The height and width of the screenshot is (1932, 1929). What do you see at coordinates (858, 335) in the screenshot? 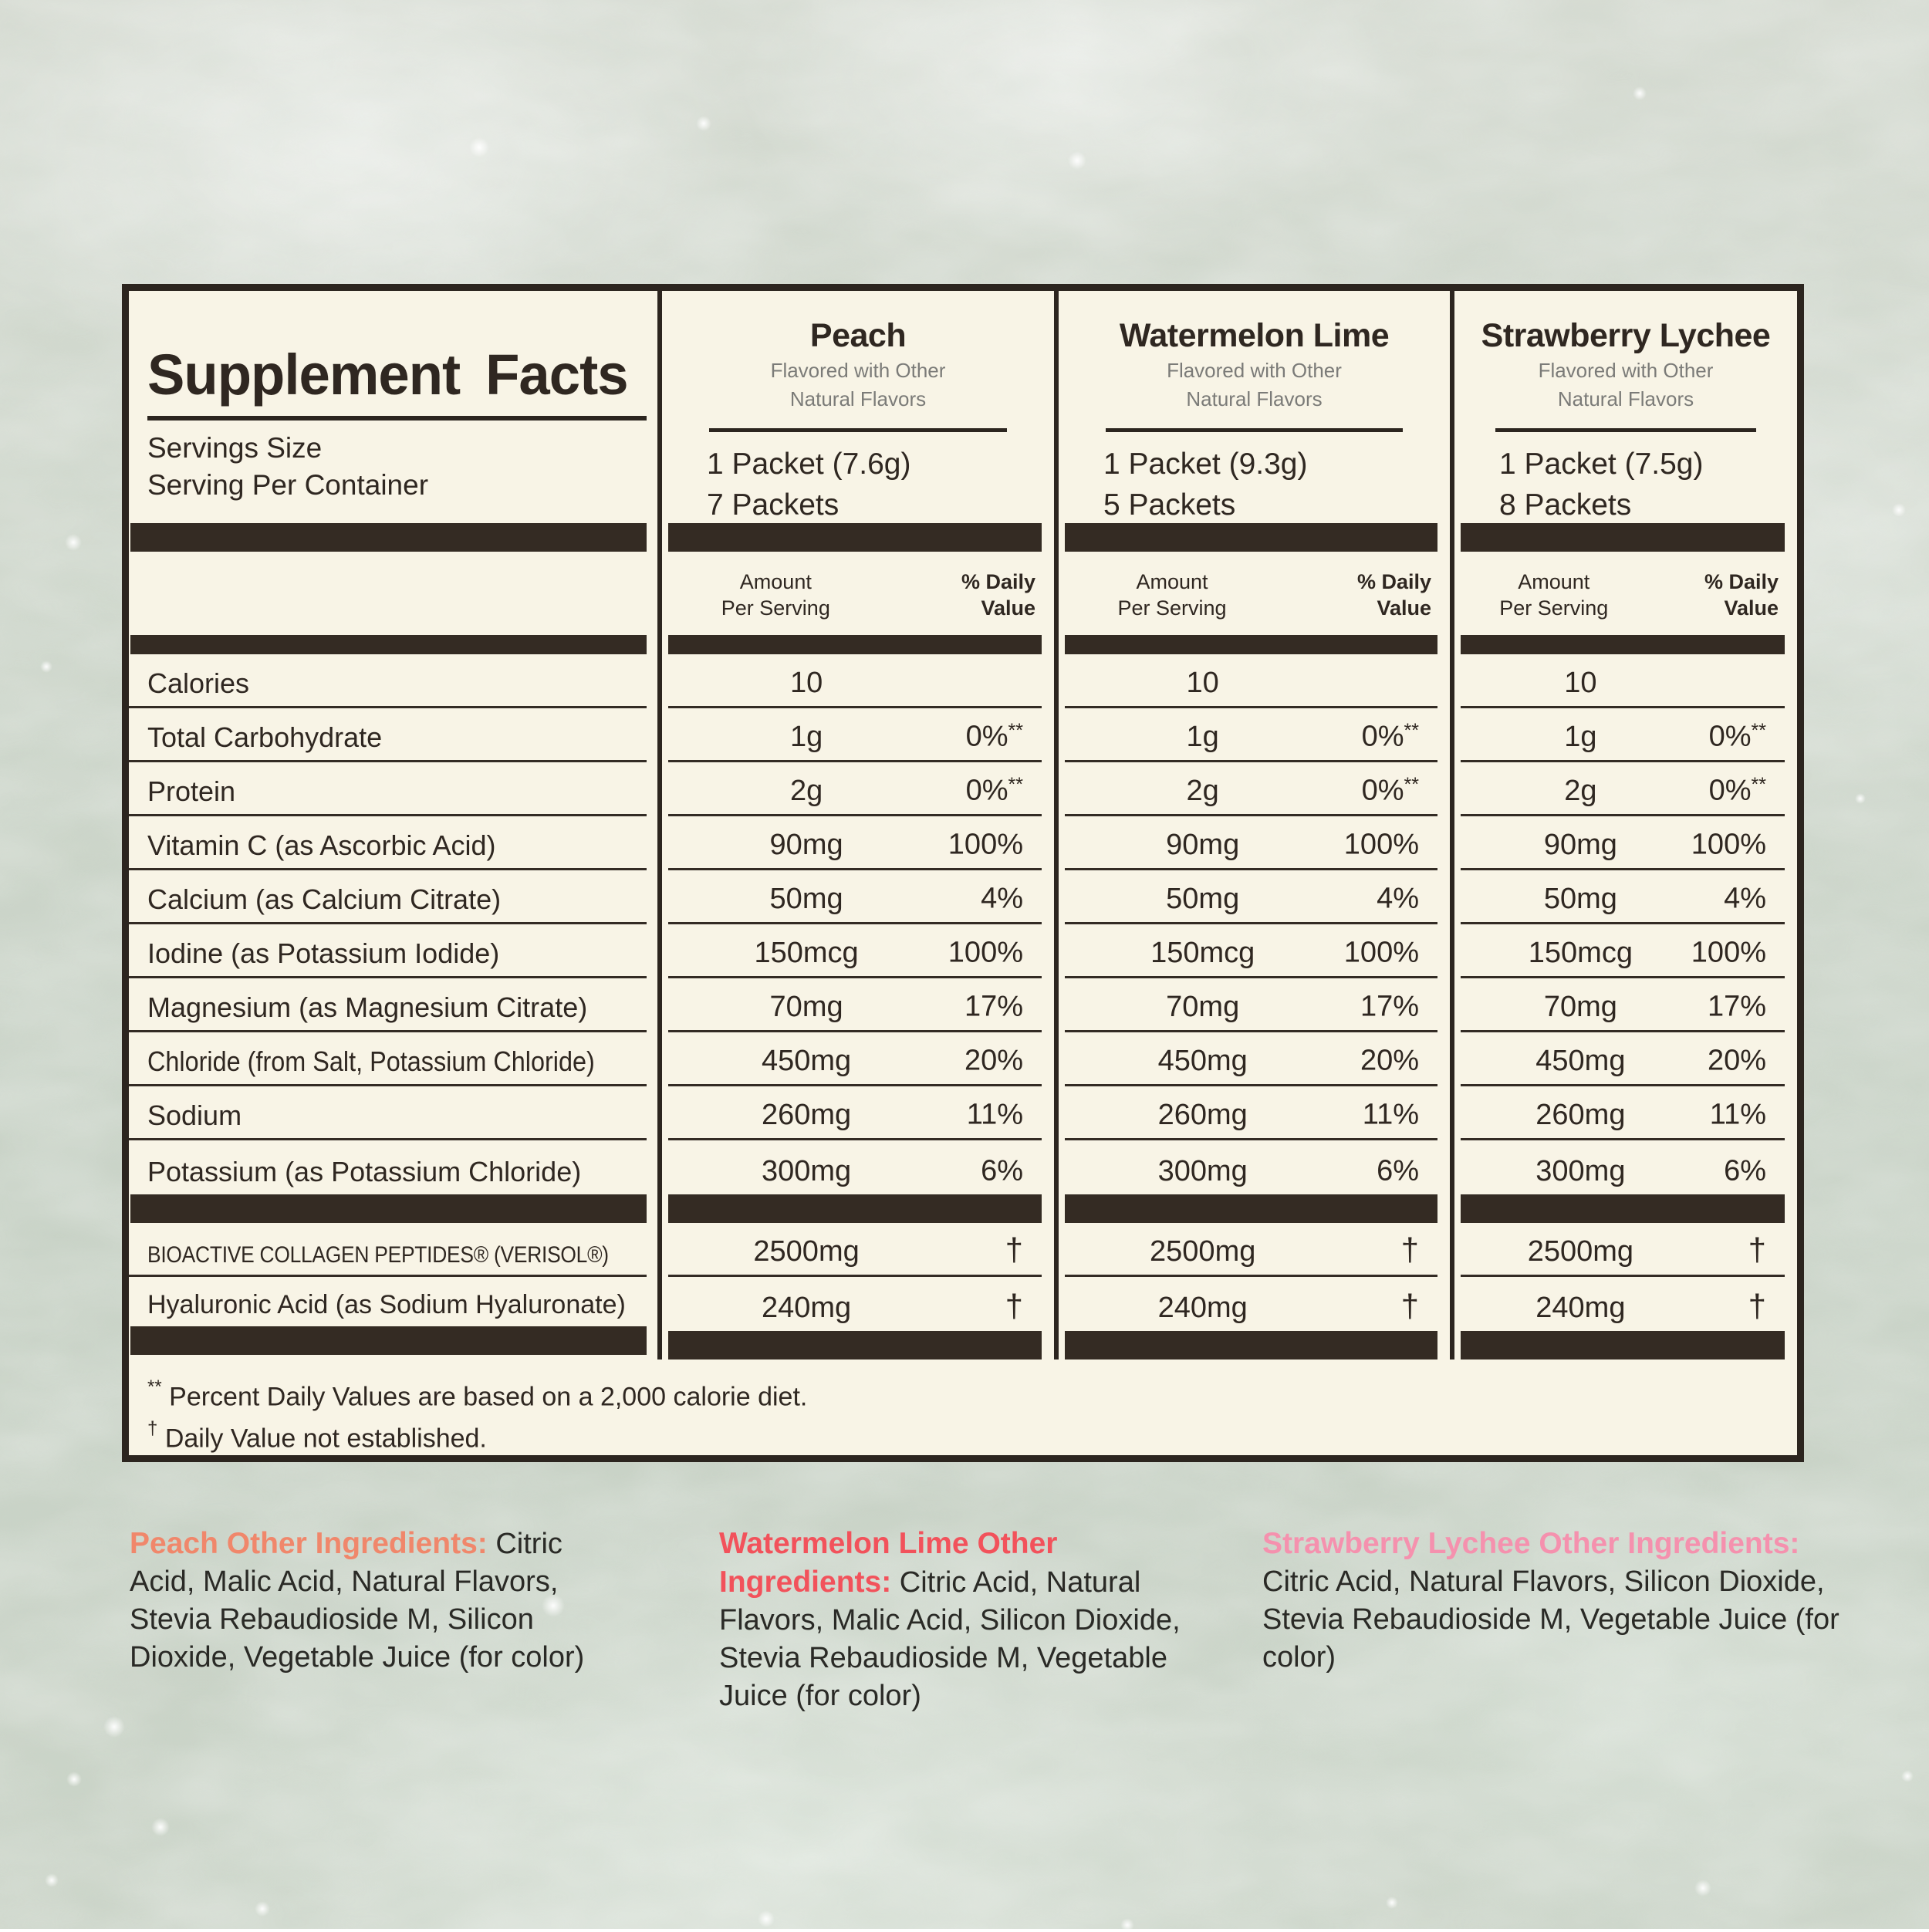
I see `flavor-name: Peach` at bounding box center [858, 335].